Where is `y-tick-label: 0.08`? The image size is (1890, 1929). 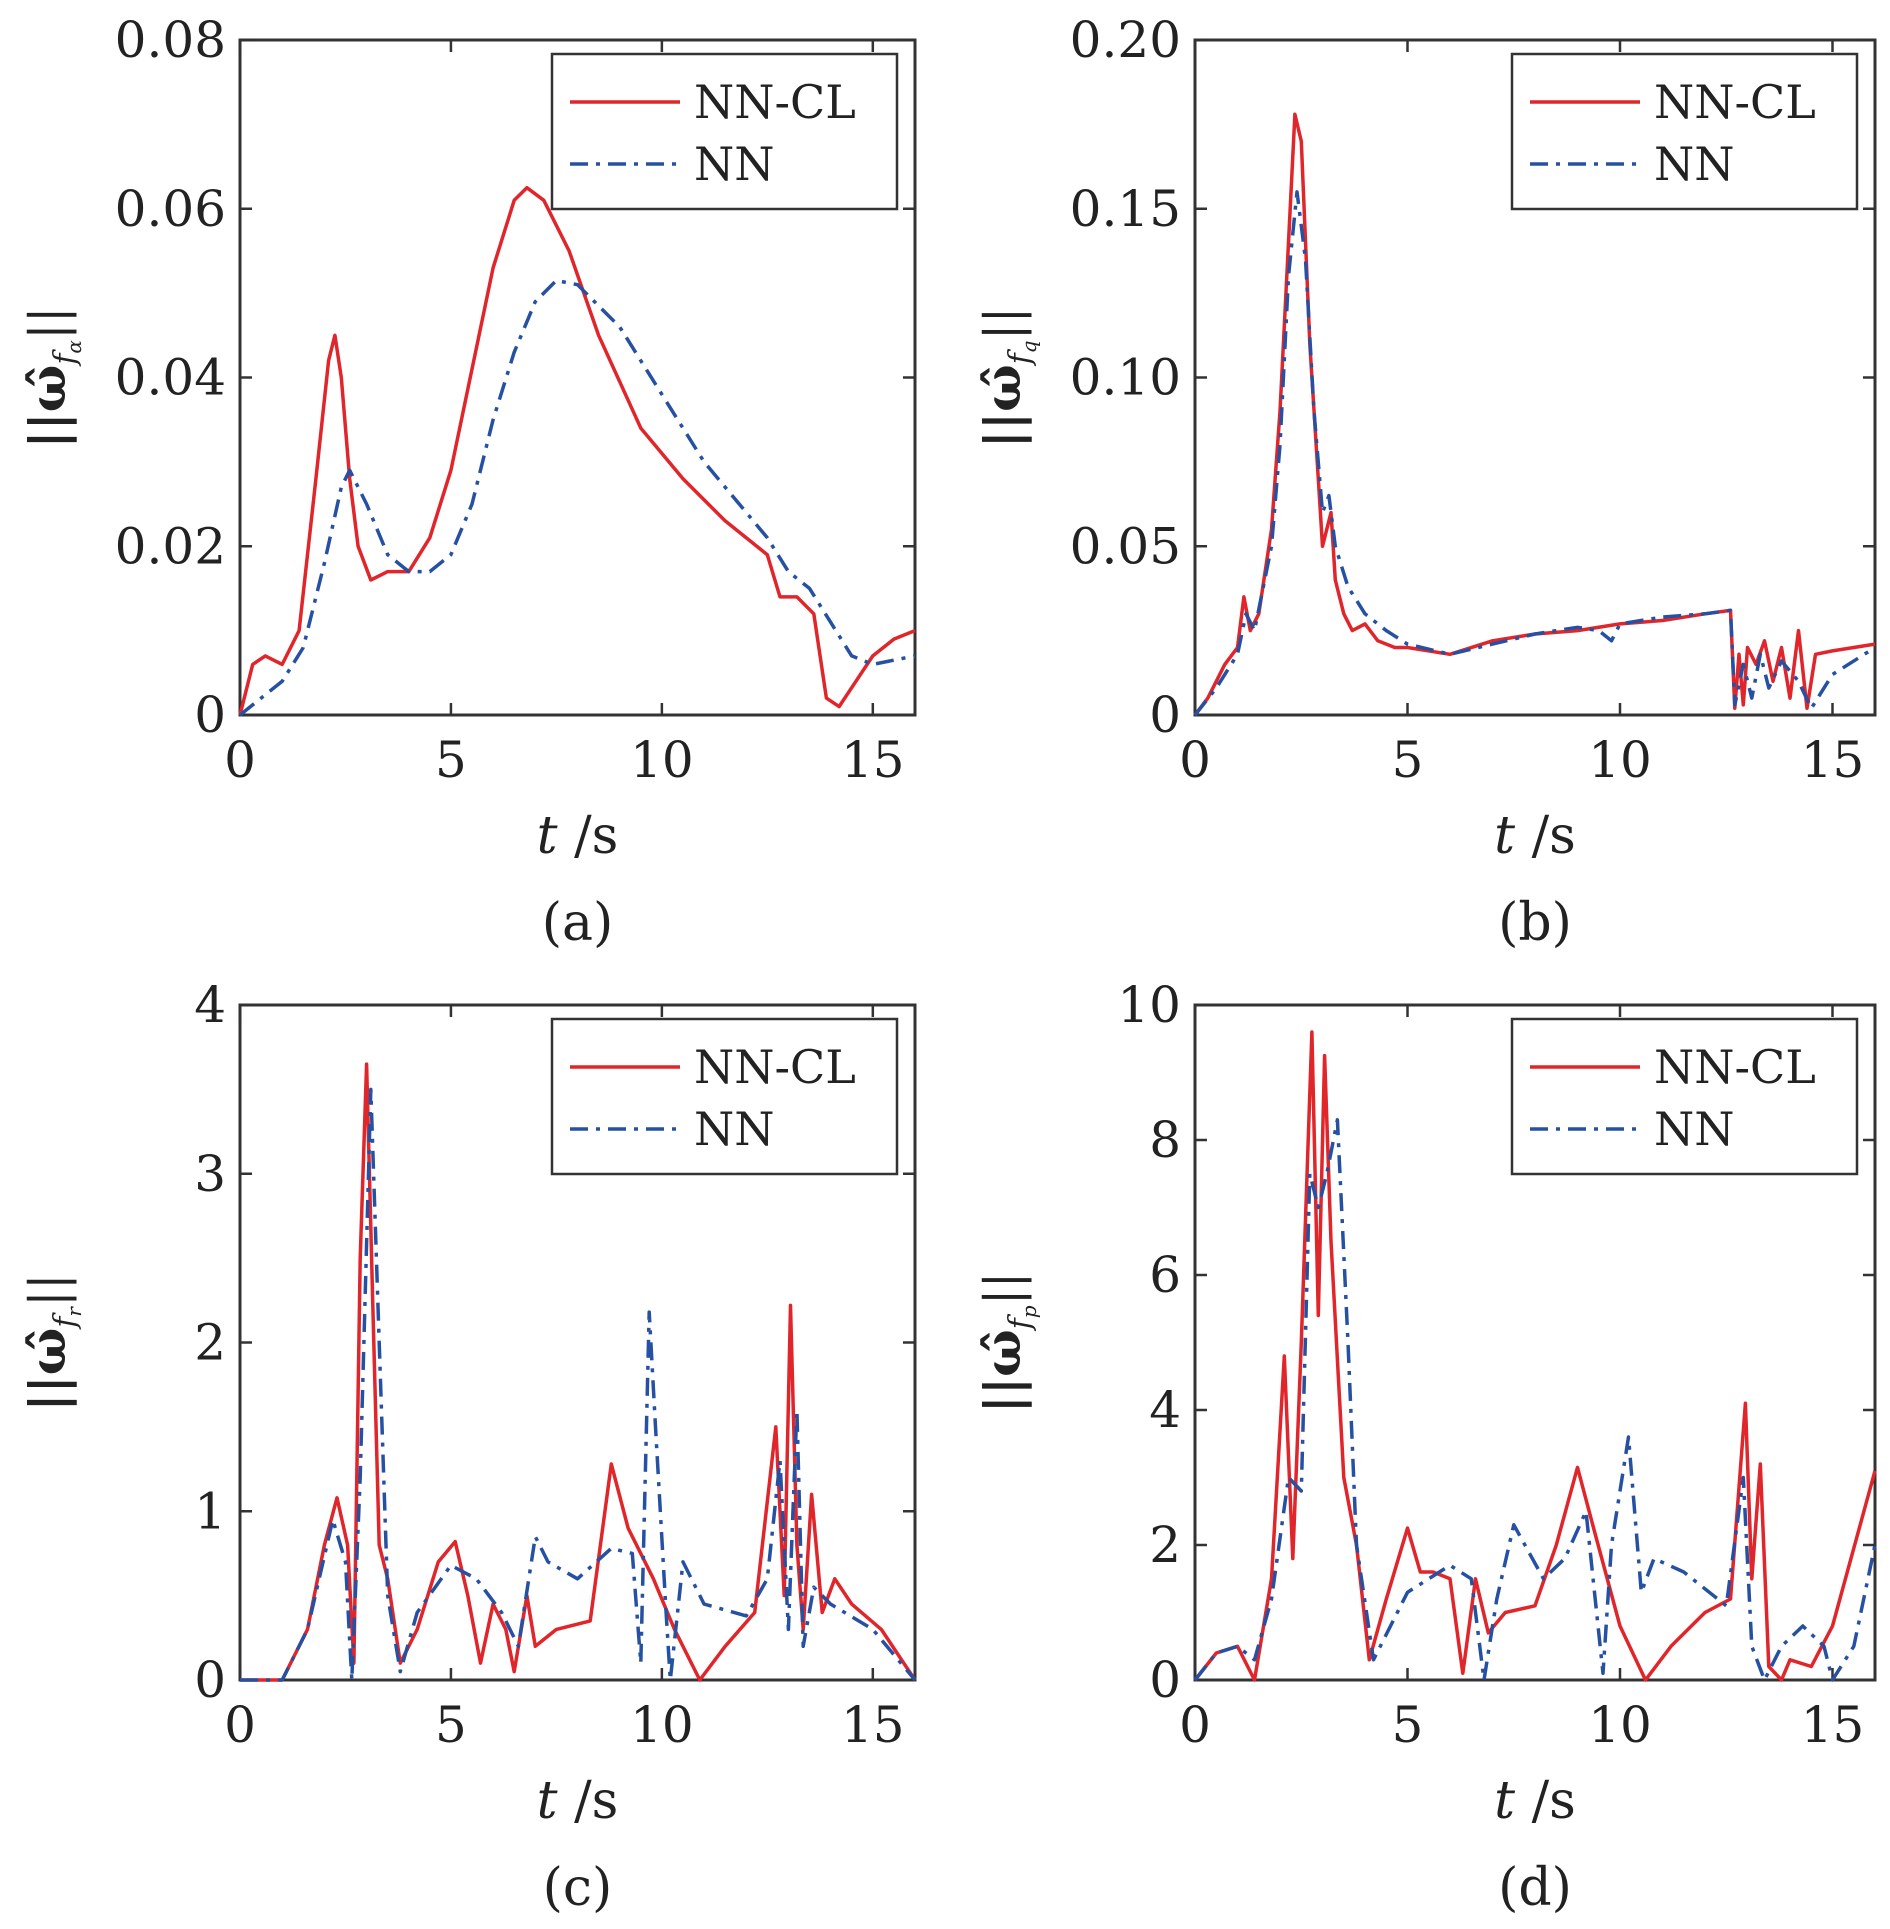
y-tick-label: 0.08 is located at coordinates (170, 40).